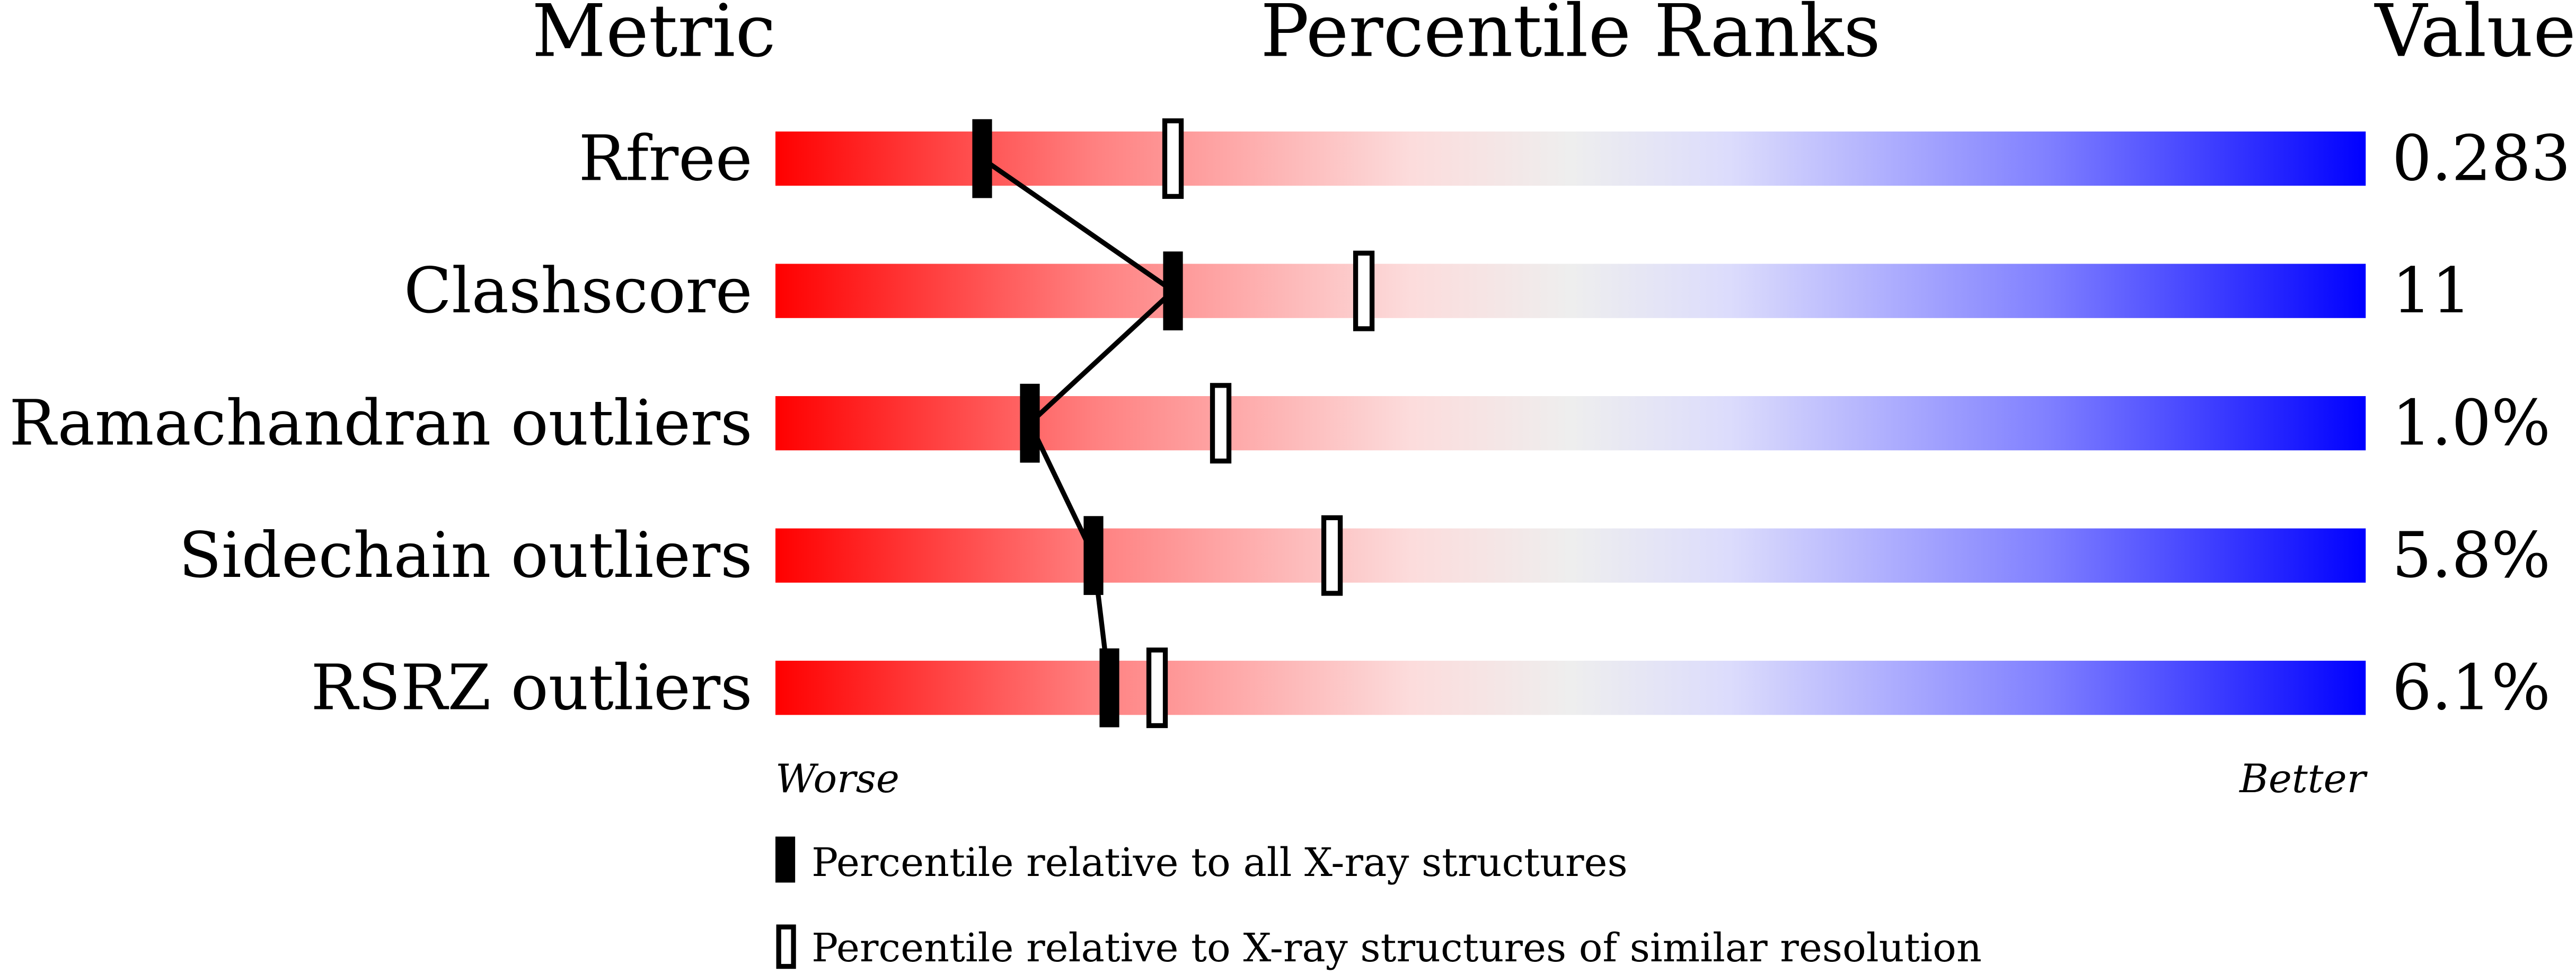  What do you see at coordinates (531, 687) in the screenshot?
I see `metric-label: RSRZ outliers` at bounding box center [531, 687].